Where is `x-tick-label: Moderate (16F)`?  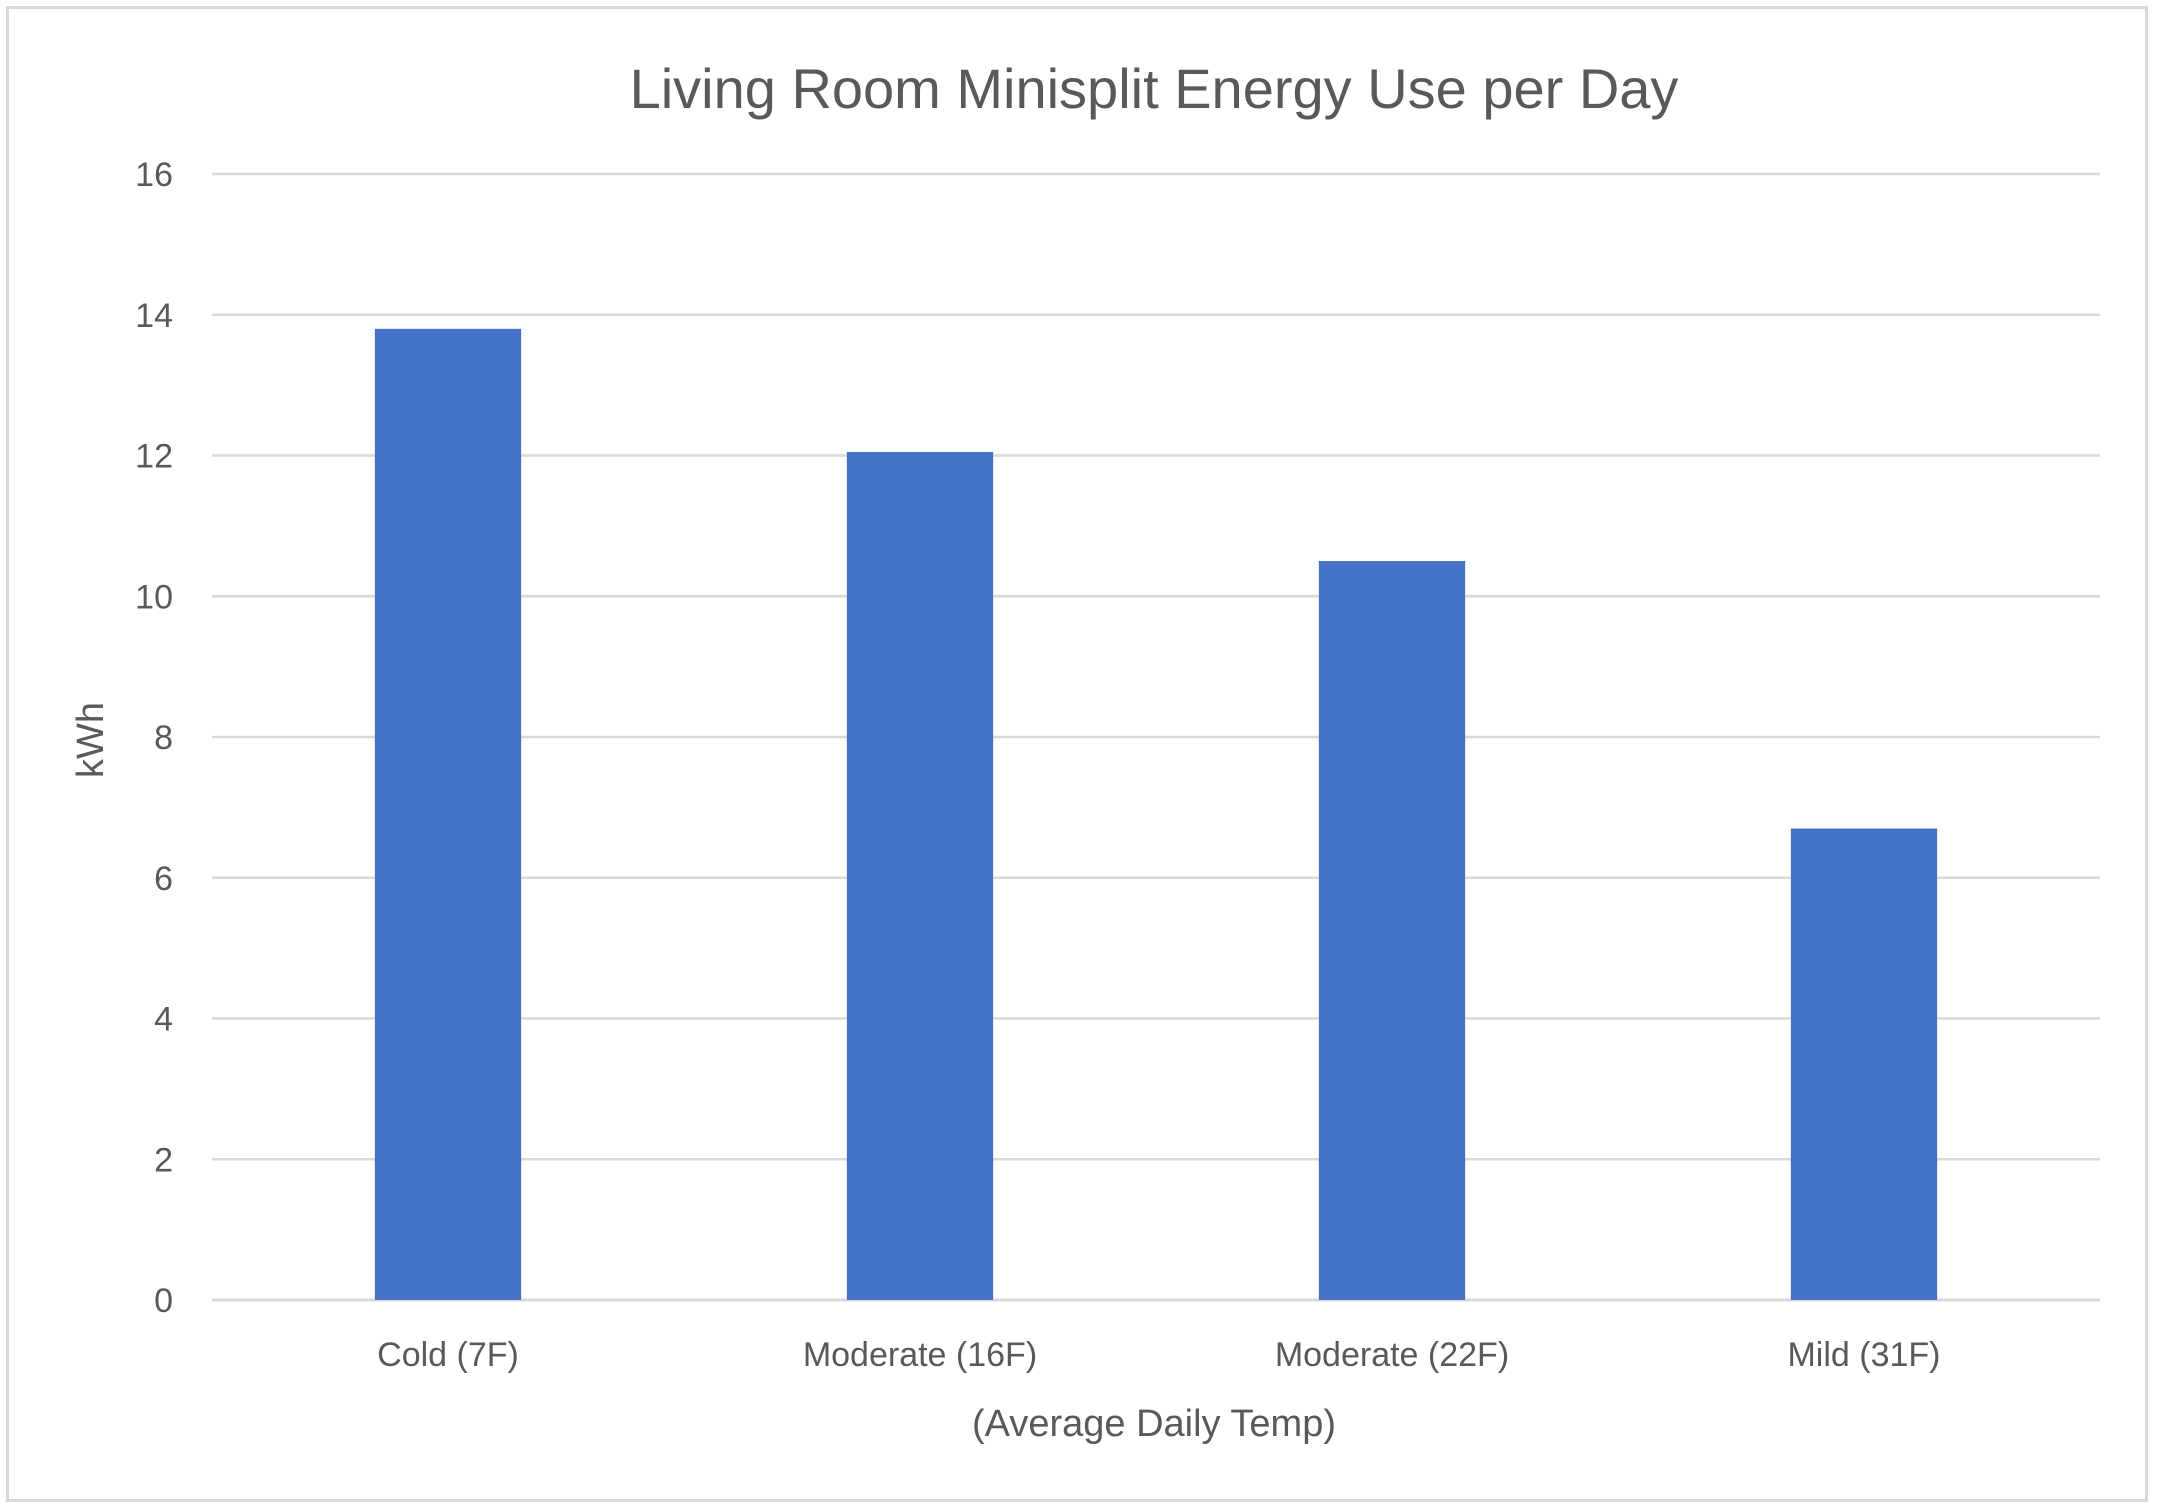 x-tick-label: Moderate (16F) is located at coordinates (920, 1355).